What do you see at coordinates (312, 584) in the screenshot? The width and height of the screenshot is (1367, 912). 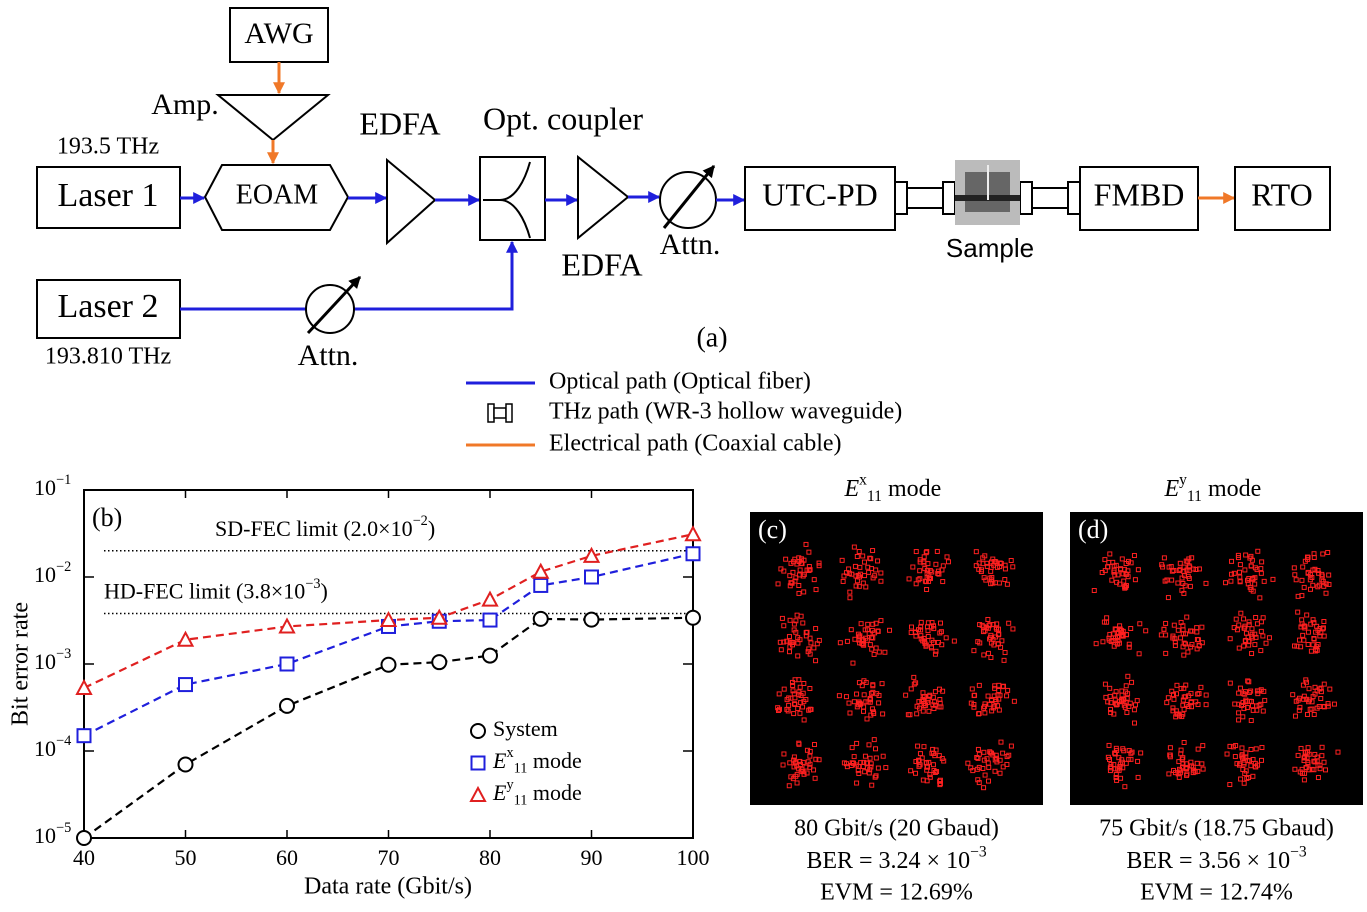 I see `reference-label-part: −3` at bounding box center [312, 584].